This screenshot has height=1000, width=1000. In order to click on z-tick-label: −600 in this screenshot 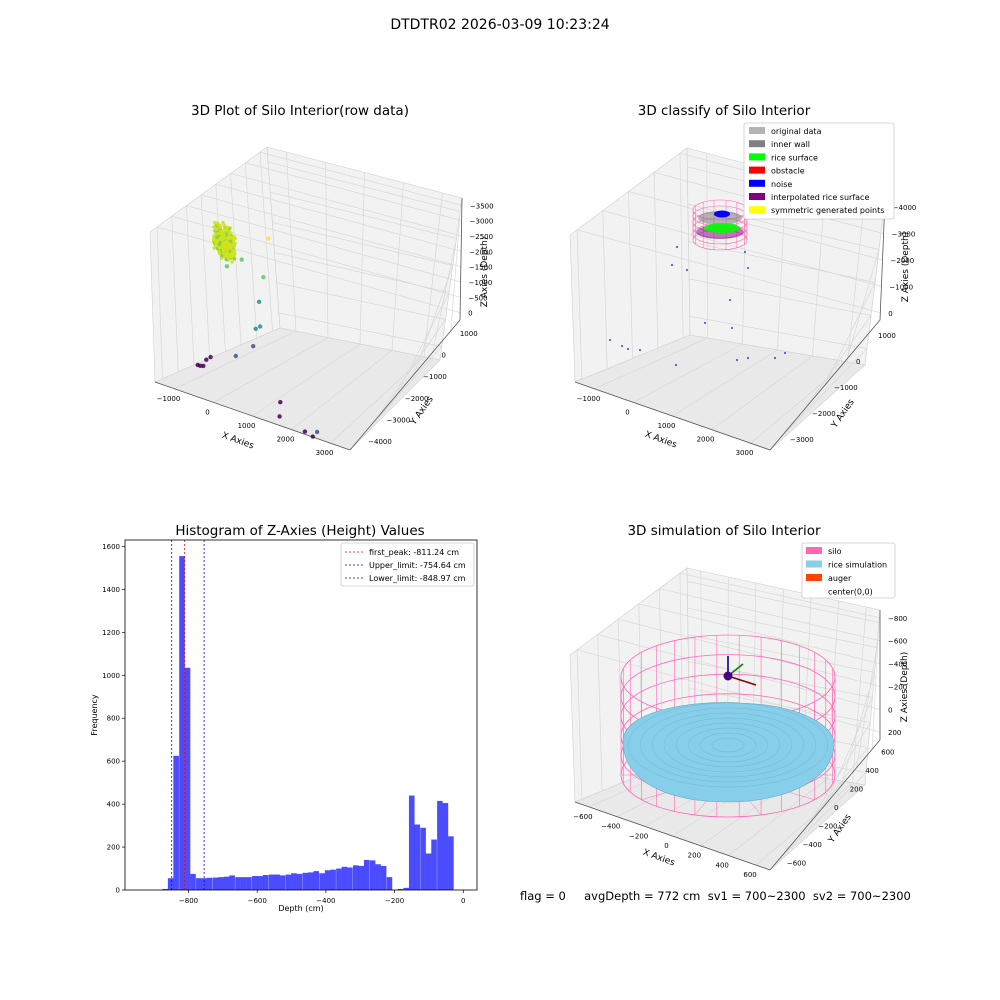, I will do `click(897, 642)`.